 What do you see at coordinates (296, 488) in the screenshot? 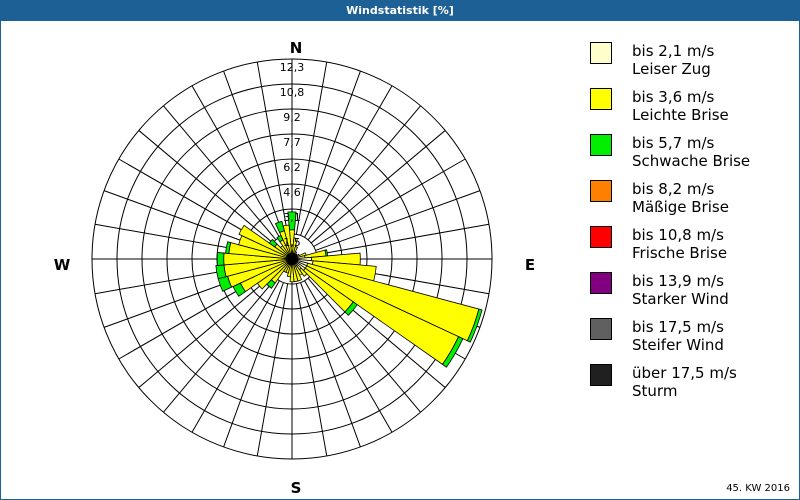
I see `compass-label: S` at bounding box center [296, 488].